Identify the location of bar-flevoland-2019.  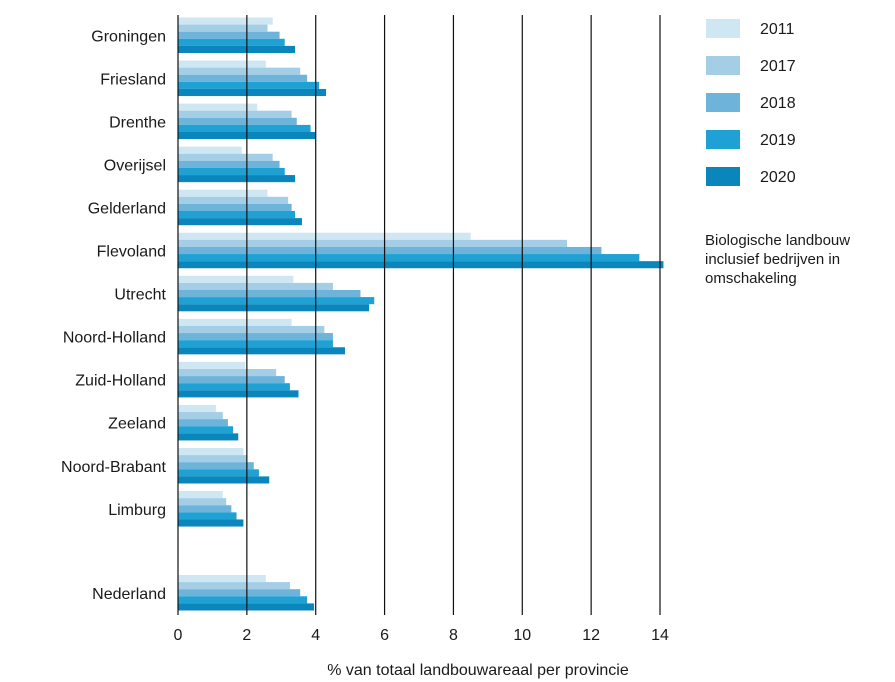
(409, 258).